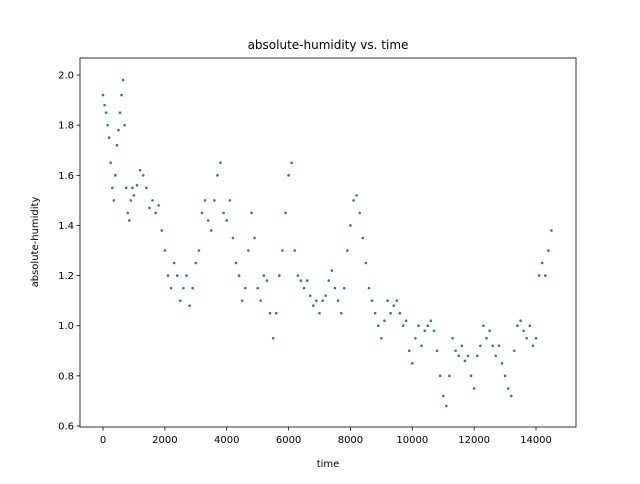 The height and width of the screenshot is (484, 640). What do you see at coordinates (350, 440) in the screenshot?
I see `x-tick-label: 8000` at bounding box center [350, 440].